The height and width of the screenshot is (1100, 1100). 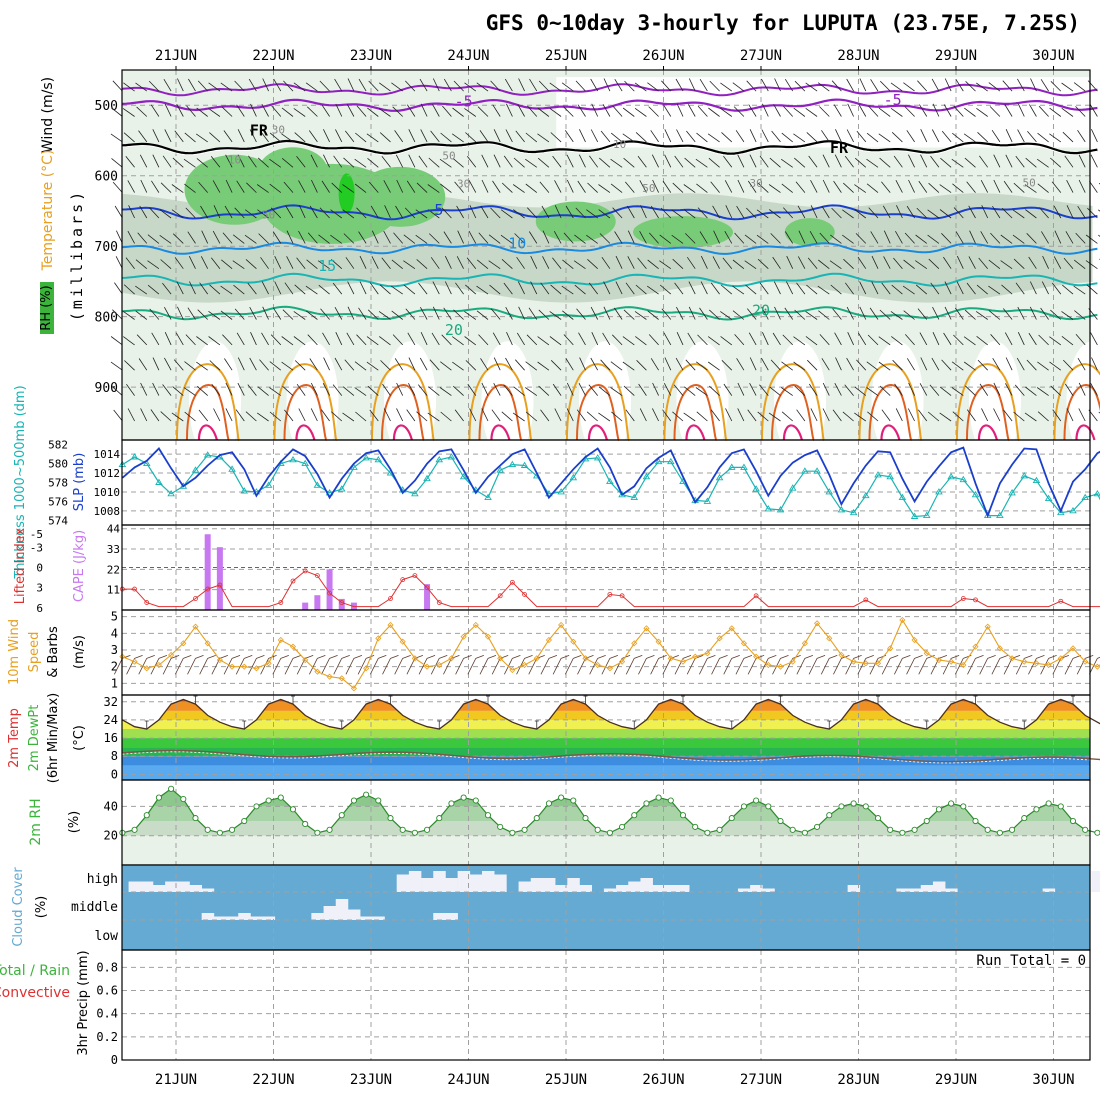 What do you see at coordinates (1031, 961) in the screenshot?
I see `run-total: Run Total = 0` at bounding box center [1031, 961].